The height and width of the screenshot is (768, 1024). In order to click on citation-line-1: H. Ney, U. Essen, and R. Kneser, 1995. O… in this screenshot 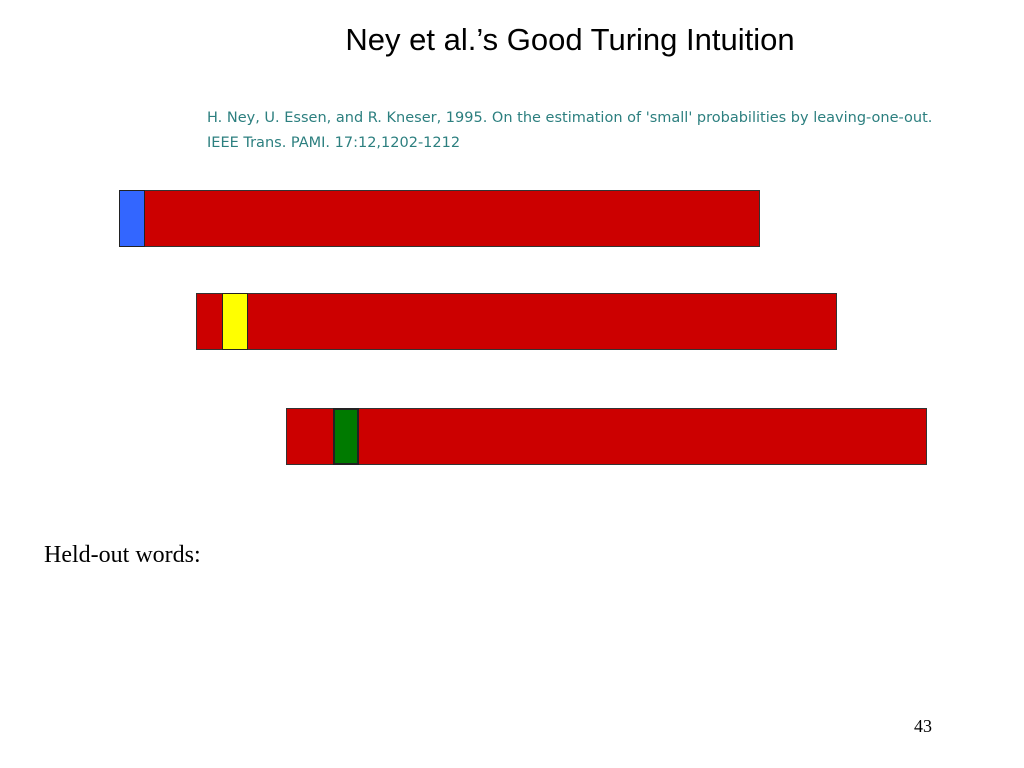, I will do `click(570, 118)`.